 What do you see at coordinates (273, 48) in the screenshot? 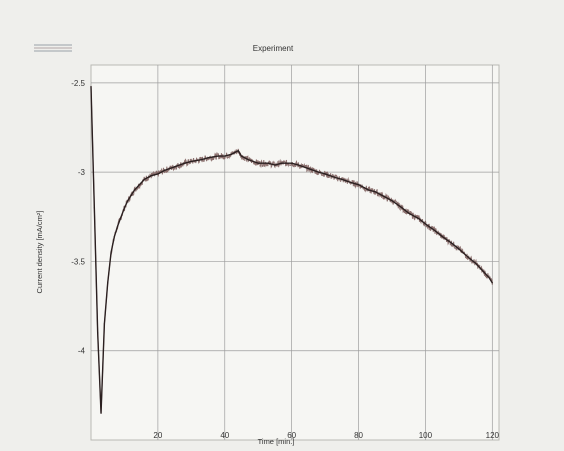
I see `chart-title: Experiment` at bounding box center [273, 48].